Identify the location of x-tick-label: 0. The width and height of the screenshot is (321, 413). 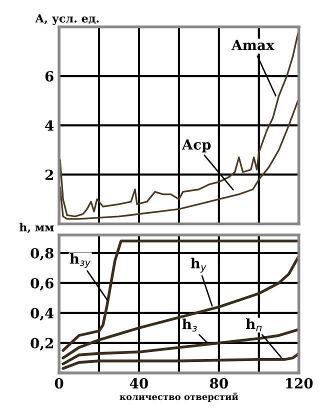
(59, 383).